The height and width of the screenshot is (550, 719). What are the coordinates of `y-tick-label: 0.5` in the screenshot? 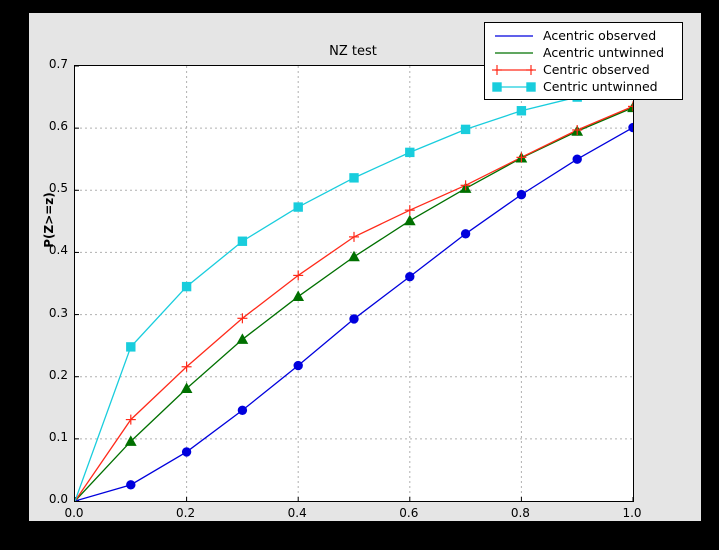 It's located at (58, 188).